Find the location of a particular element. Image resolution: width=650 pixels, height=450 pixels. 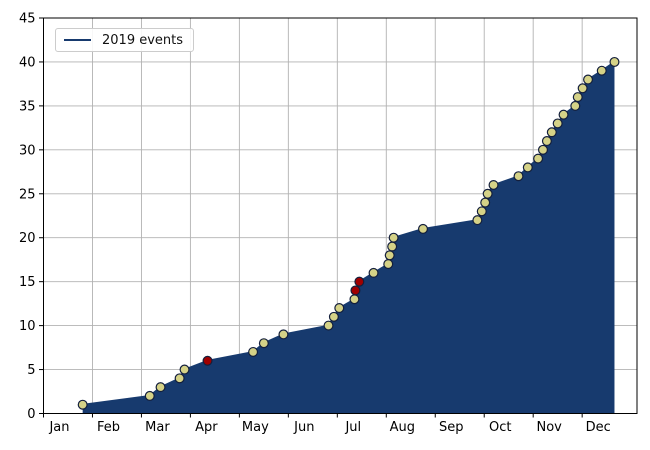

x-tick-label: Jun is located at coordinates (303, 427).